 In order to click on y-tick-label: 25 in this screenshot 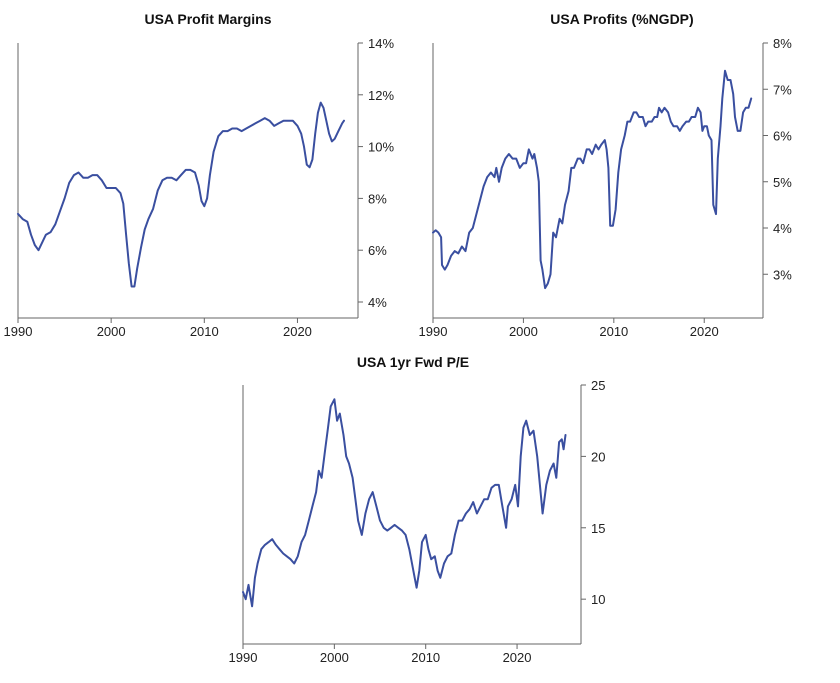, I will do `click(598, 385)`.